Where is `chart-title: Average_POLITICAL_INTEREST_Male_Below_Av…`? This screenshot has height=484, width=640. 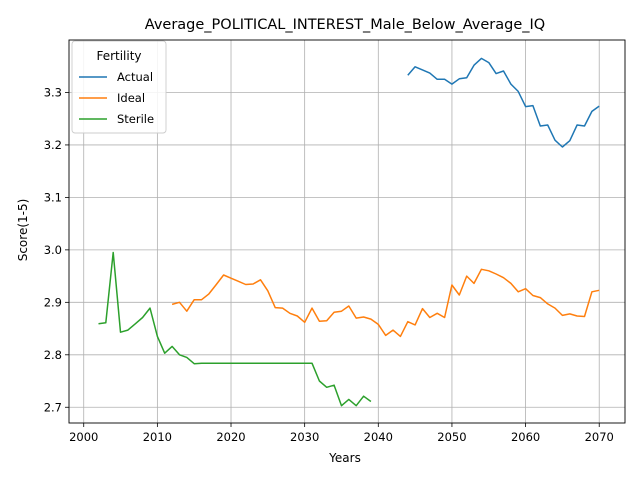
chart-title: Average_POLITICAL_INTEREST_Male_Below_Av… is located at coordinates (345, 25).